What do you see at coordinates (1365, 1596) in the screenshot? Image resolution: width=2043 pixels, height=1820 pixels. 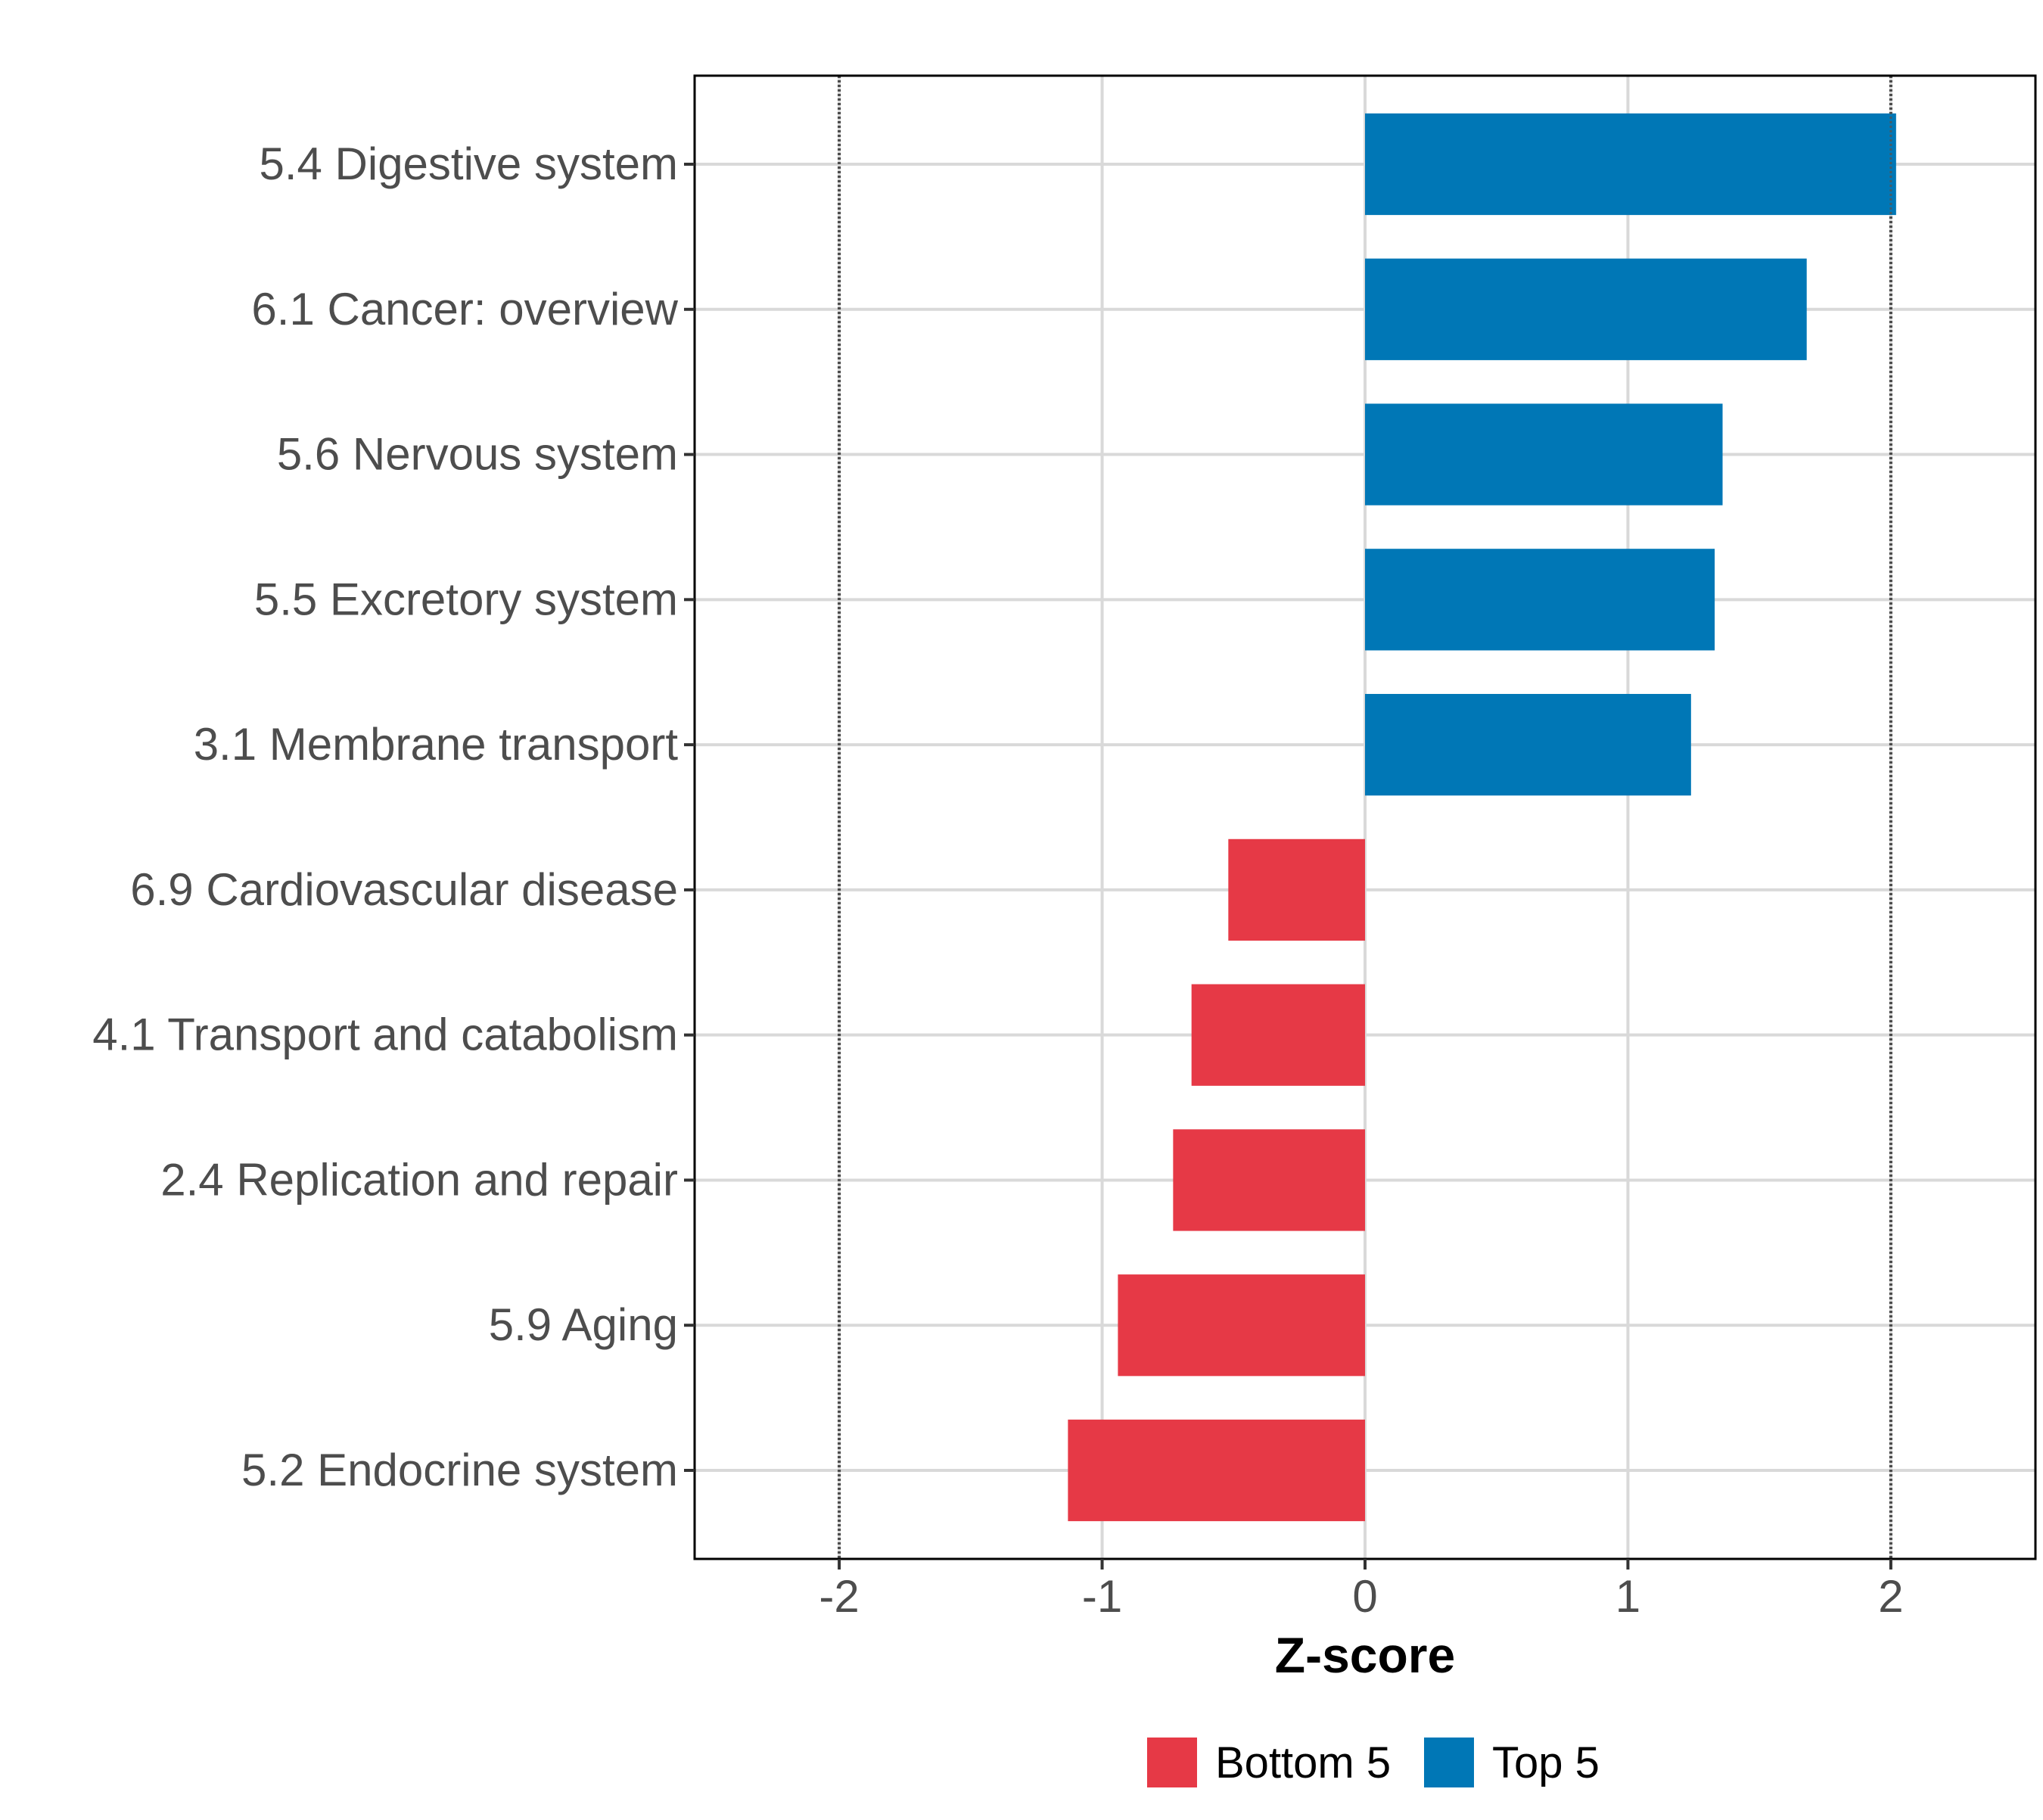 I see `x-tick-label: 0` at bounding box center [1365, 1596].